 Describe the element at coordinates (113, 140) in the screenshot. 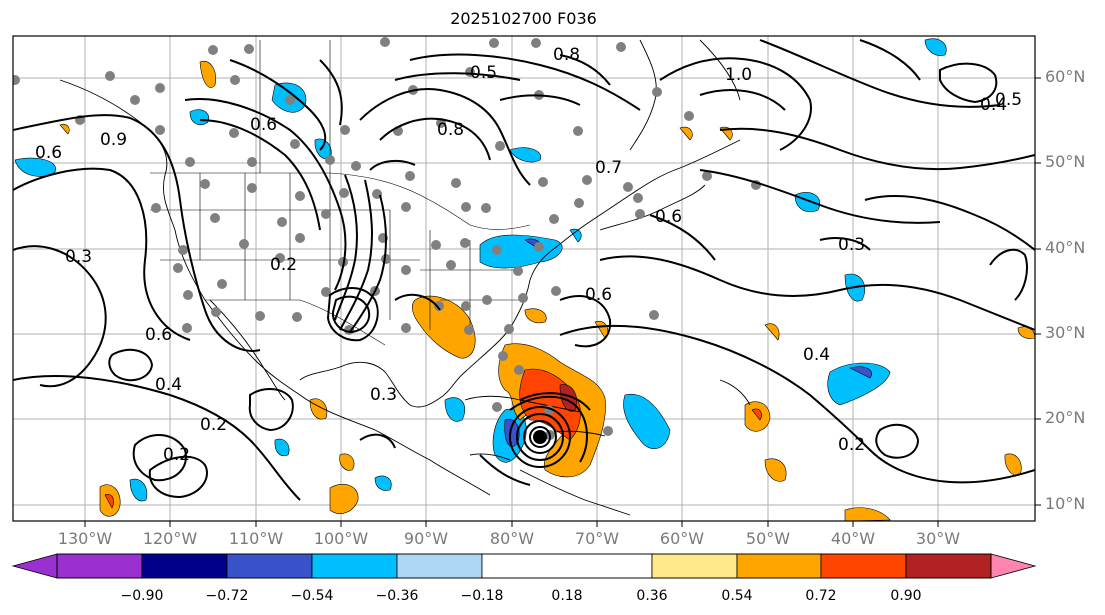

I see `contour-label: 0.9` at that location.